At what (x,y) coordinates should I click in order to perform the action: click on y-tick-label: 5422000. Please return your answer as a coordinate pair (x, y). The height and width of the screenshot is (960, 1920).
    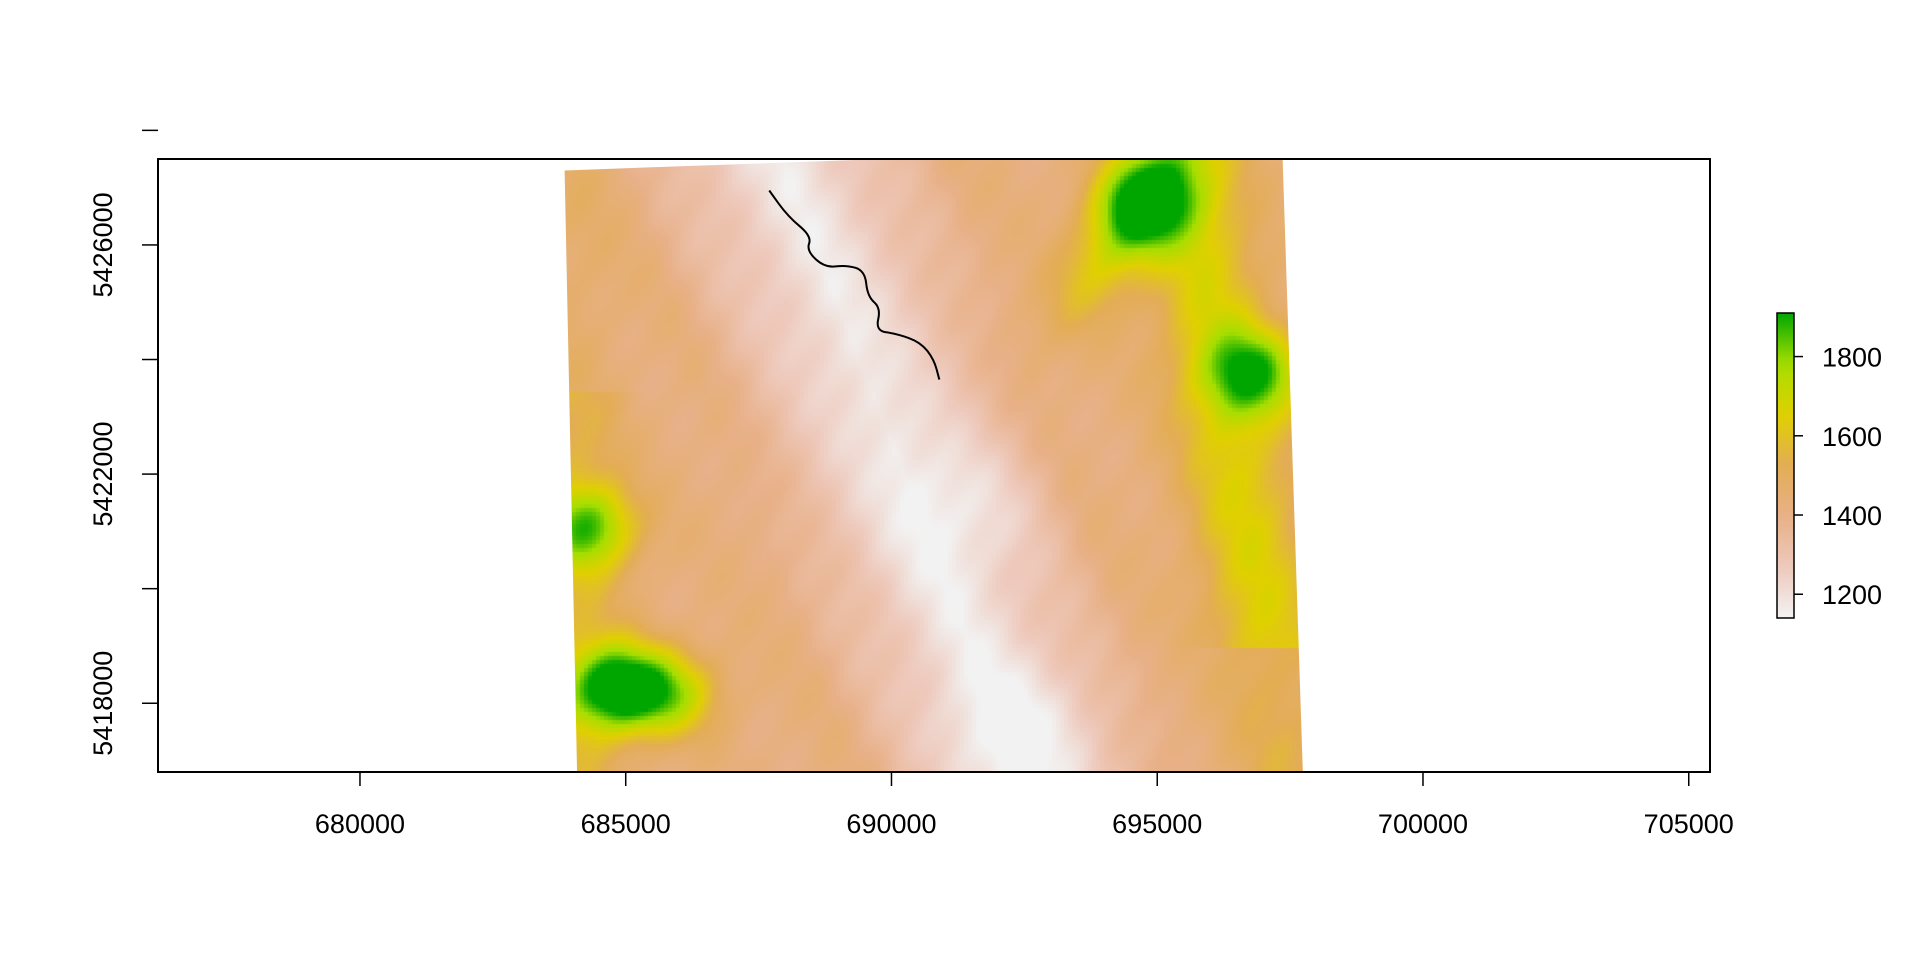
    Looking at the image, I should click on (103, 474).